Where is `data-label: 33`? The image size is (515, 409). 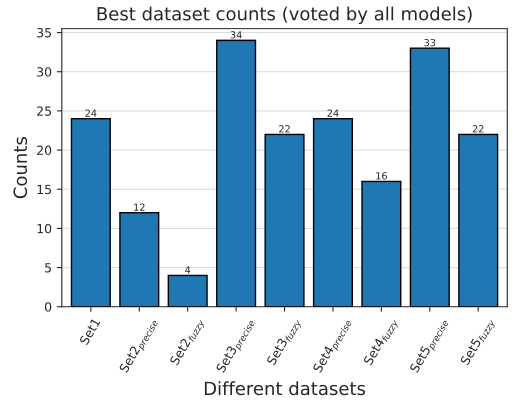 data-label: 33 is located at coordinates (430, 42).